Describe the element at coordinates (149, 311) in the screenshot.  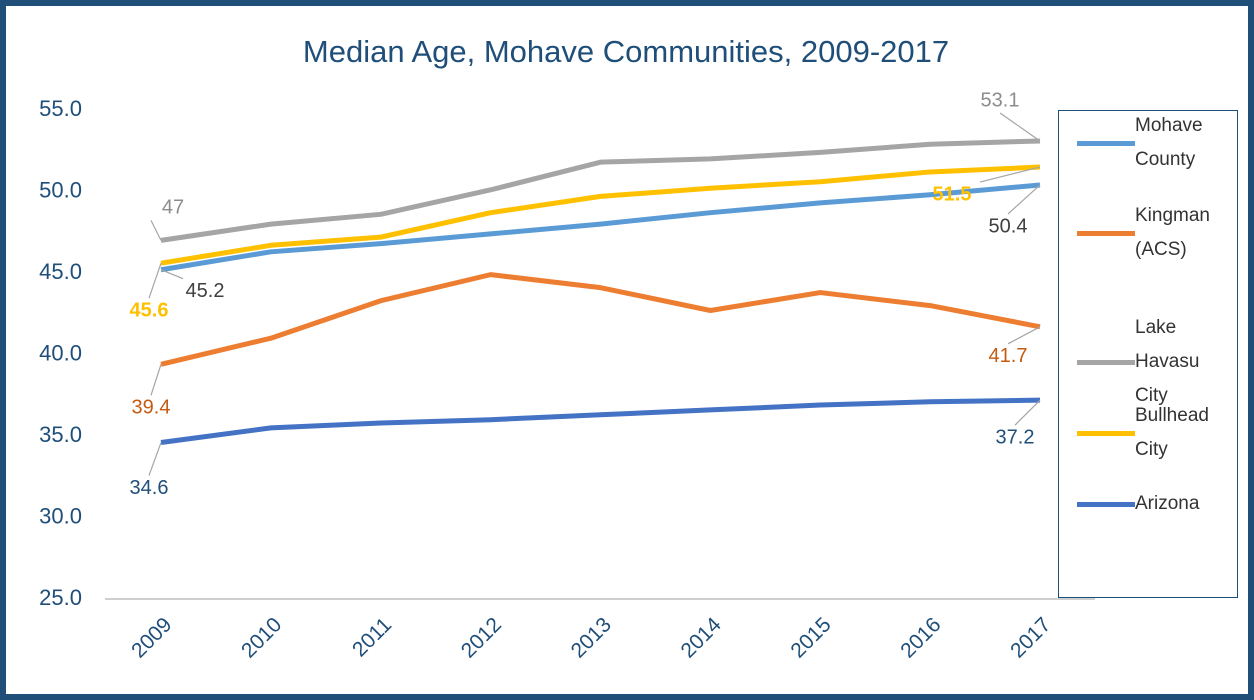
I see `data-label: 45.6` at that location.